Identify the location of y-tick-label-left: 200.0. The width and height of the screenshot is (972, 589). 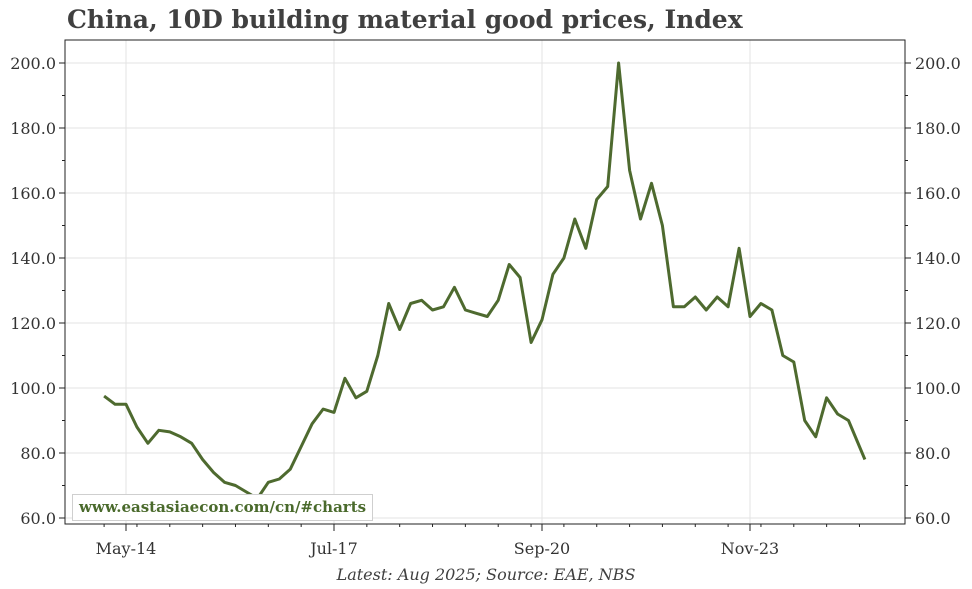
(33, 63).